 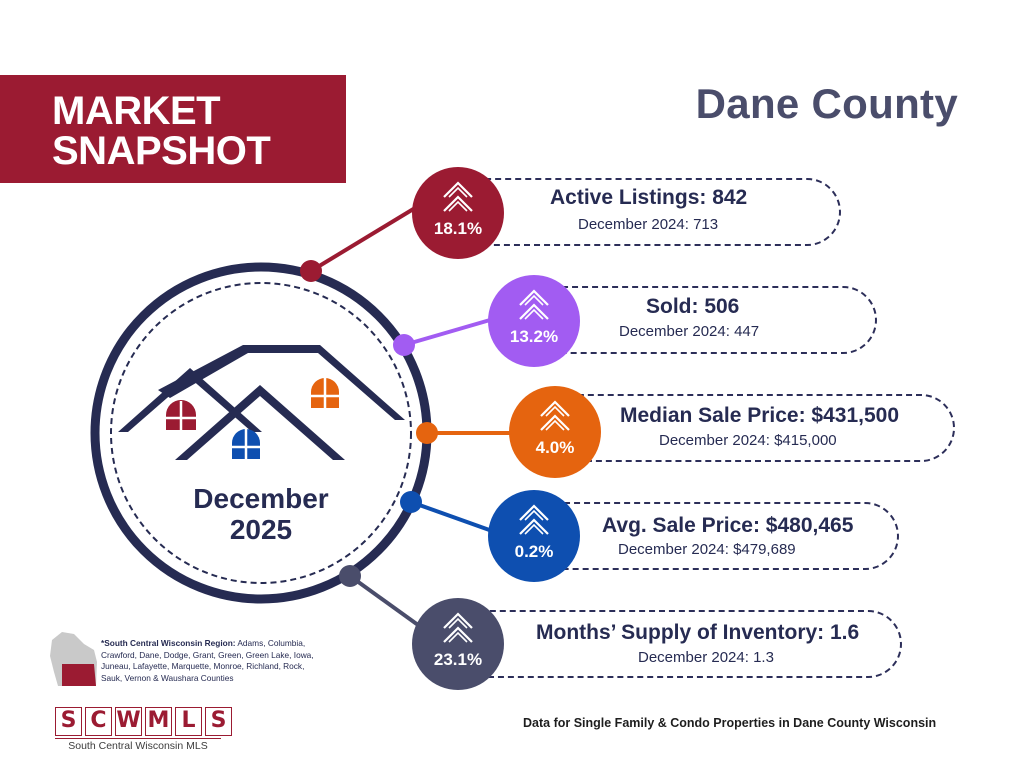 What do you see at coordinates (453, 517) in the screenshot?
I see `connector-avg` at bounding box center [453, 517].